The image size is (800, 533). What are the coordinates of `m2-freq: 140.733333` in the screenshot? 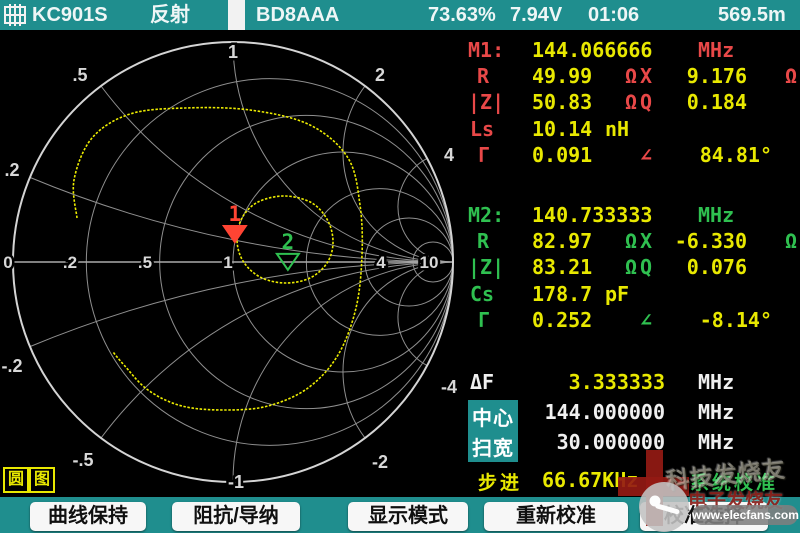 It's located at (592, 215).